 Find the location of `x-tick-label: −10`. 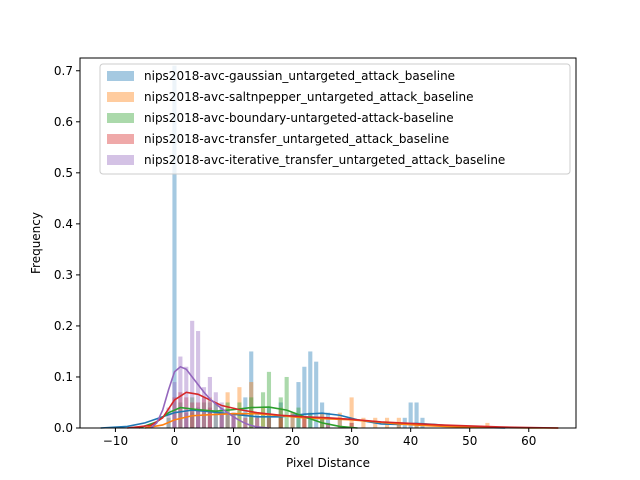

x-tick-label: −10 is located at coordinates (115, 441).